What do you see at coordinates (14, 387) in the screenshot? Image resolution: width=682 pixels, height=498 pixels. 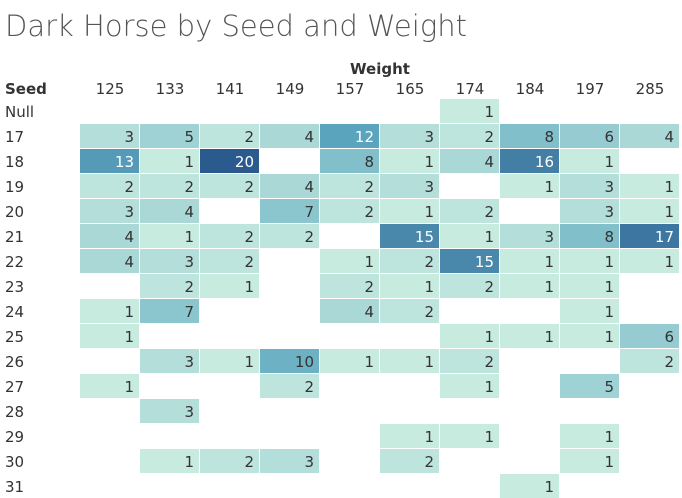 I see `row-label-27: 27` at bounding box center [14, 387].